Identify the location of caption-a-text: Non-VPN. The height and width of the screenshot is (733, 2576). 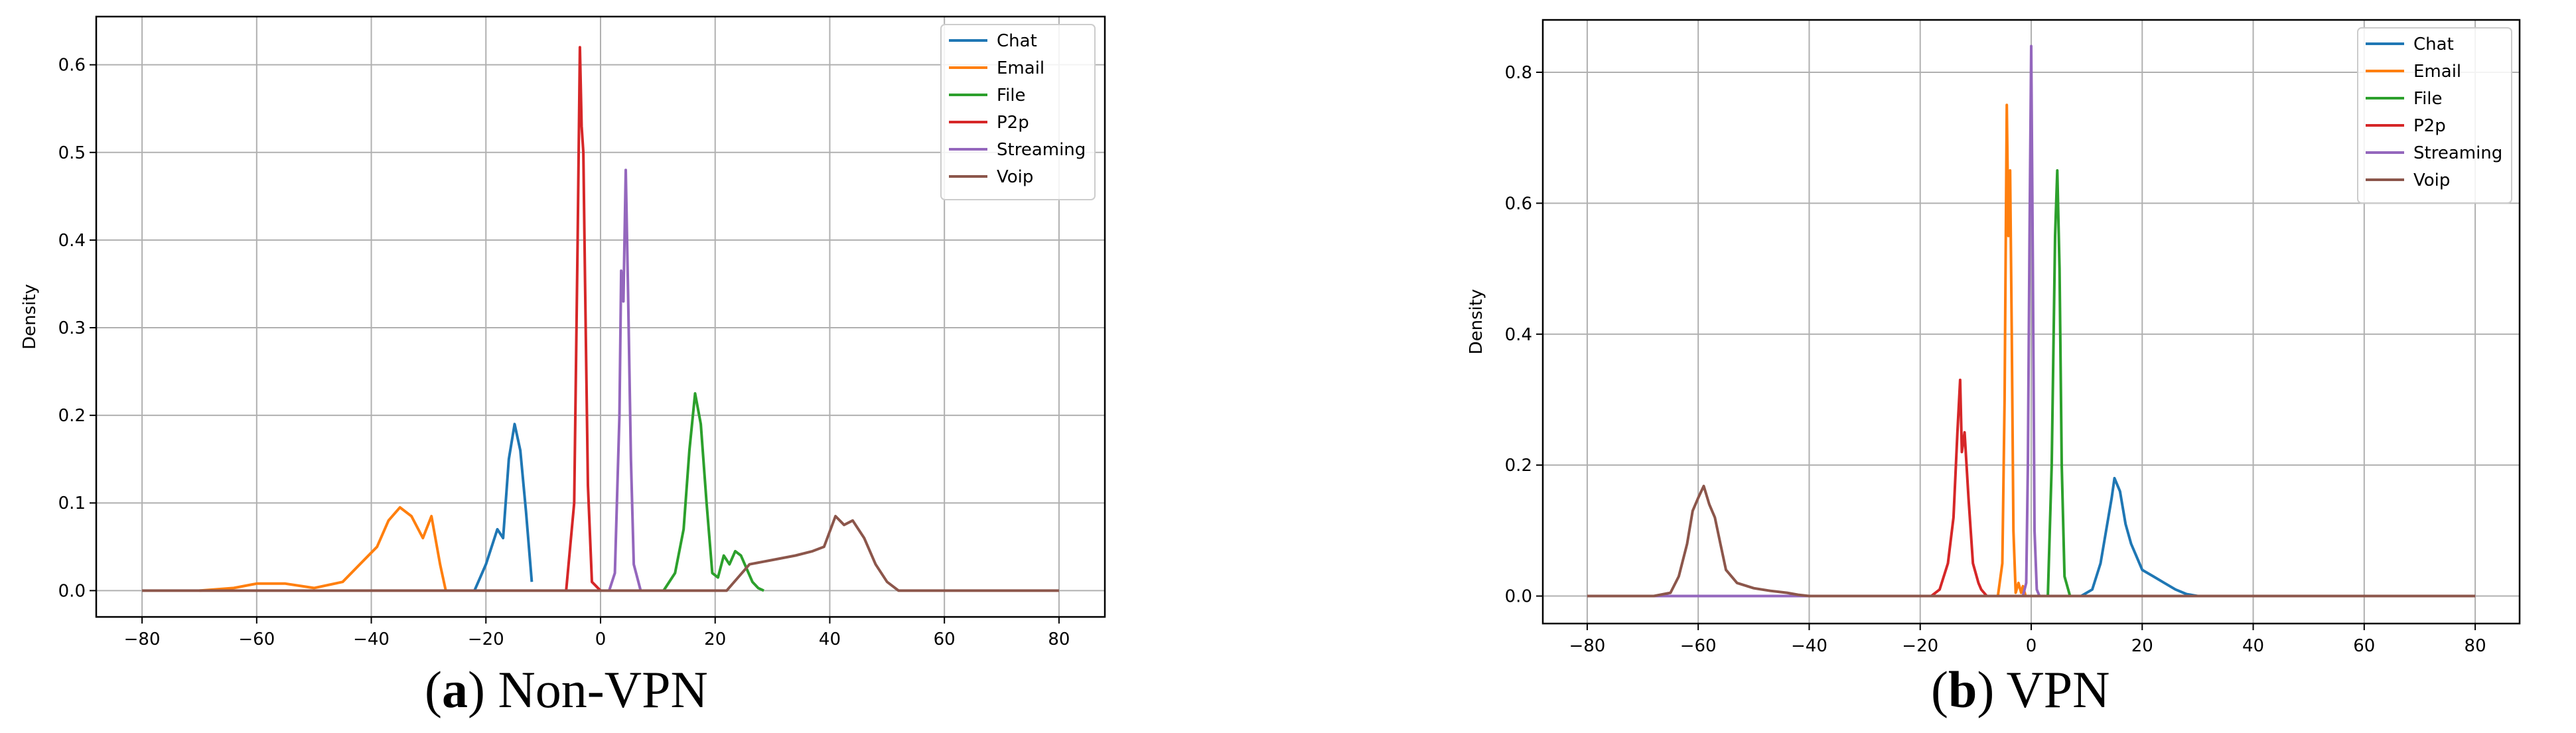
(603, 689).